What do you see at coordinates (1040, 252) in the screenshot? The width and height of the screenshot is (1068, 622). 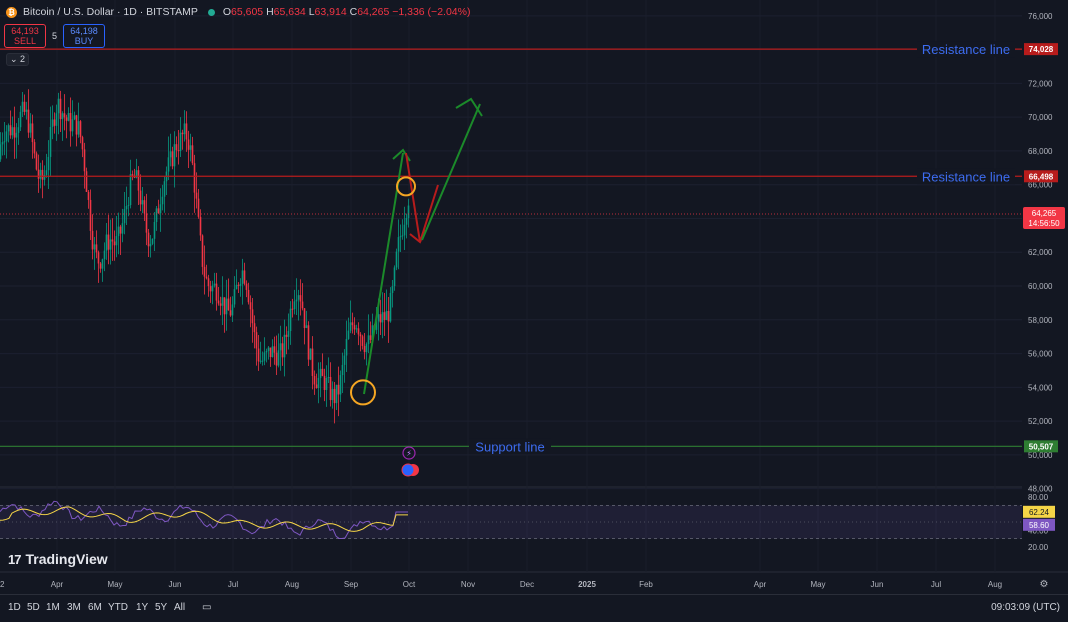 I see `price-tick-label: 62,000` at bounding box center [1040, 252].